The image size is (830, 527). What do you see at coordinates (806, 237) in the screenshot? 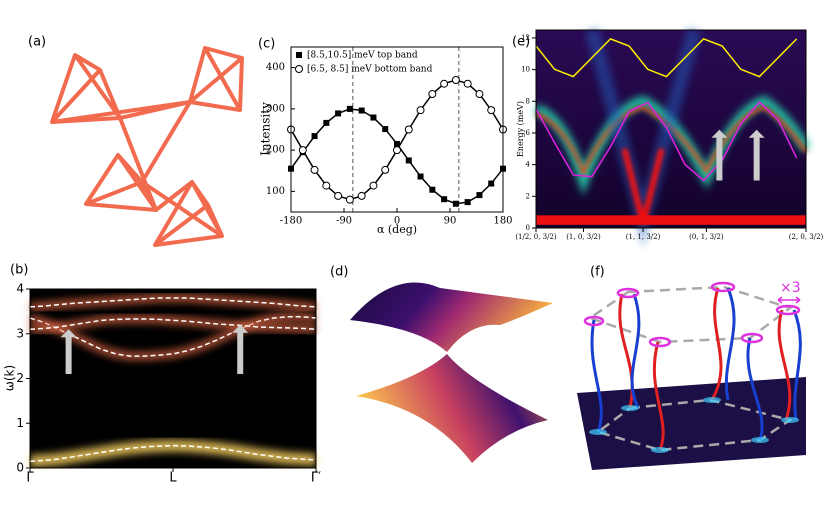
I see `x-tick-label: (2, 0, 3/2)` at bounding box center [806, 237].